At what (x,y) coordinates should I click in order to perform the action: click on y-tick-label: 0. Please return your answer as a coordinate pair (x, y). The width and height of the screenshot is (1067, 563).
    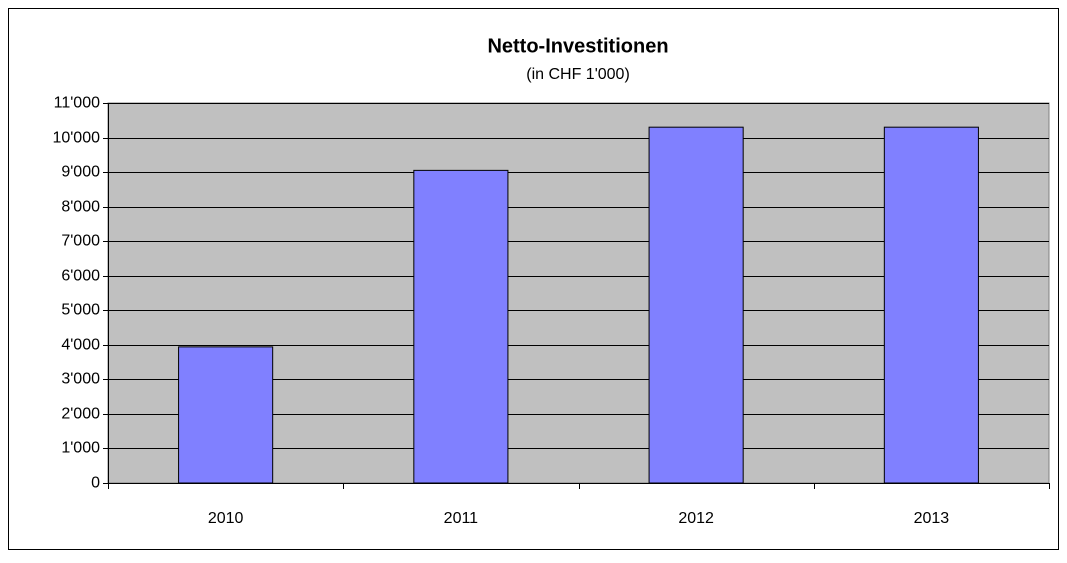
    Looking at the image, I should click on (95, 483).